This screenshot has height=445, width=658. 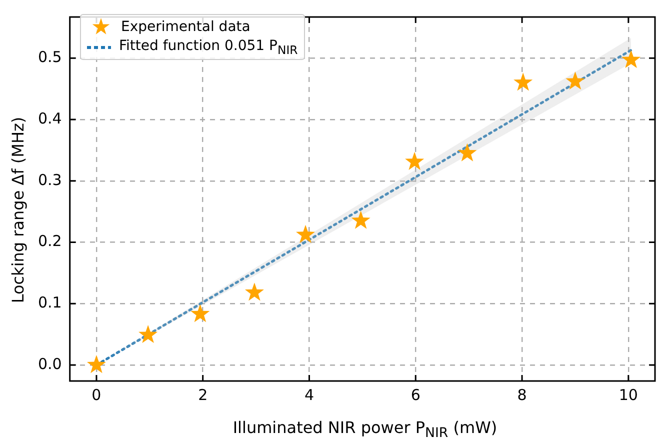 I want to click on y-tick-label: 0.5, so click(x=50, y=57).